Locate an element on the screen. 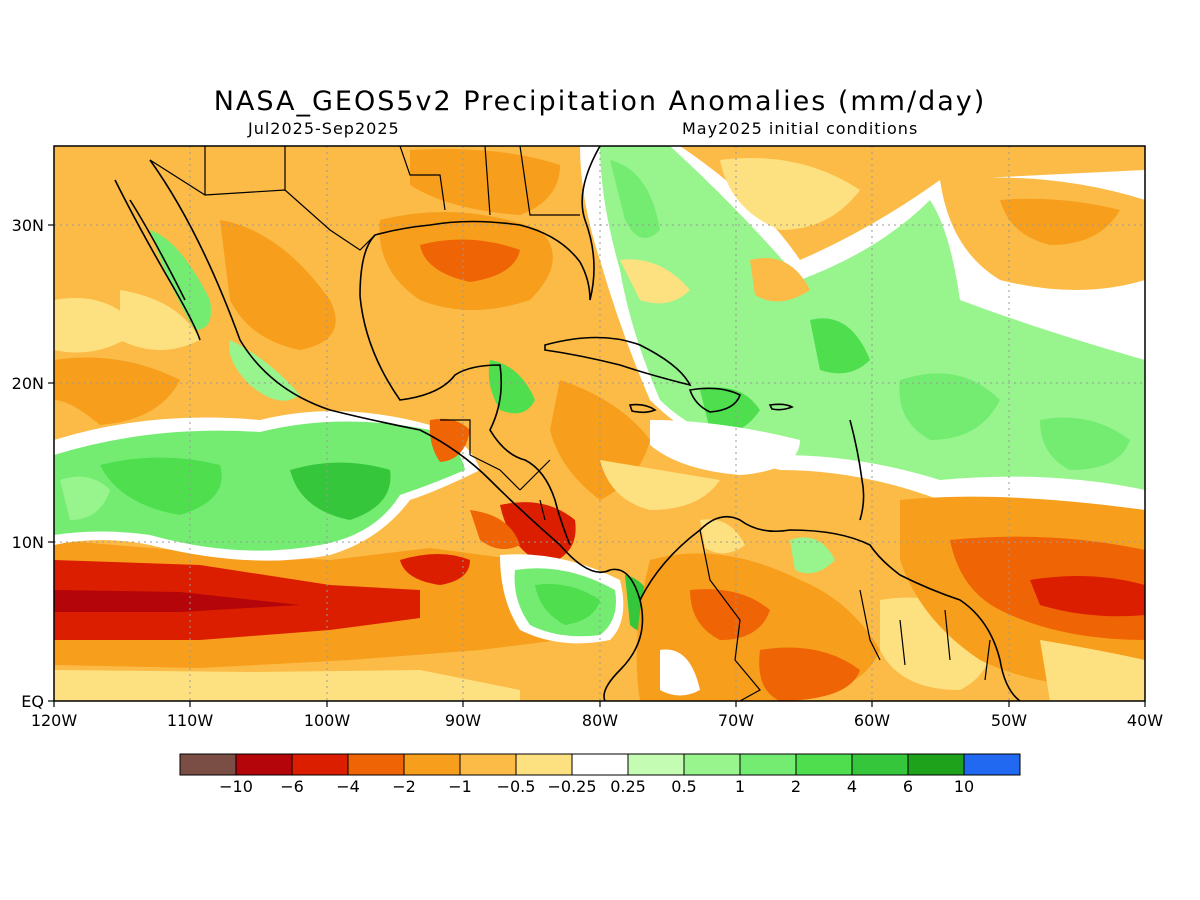 This screenshot has height=900, width=1200. lake-maracaibo-yellow is located at coordinates (722, 536).